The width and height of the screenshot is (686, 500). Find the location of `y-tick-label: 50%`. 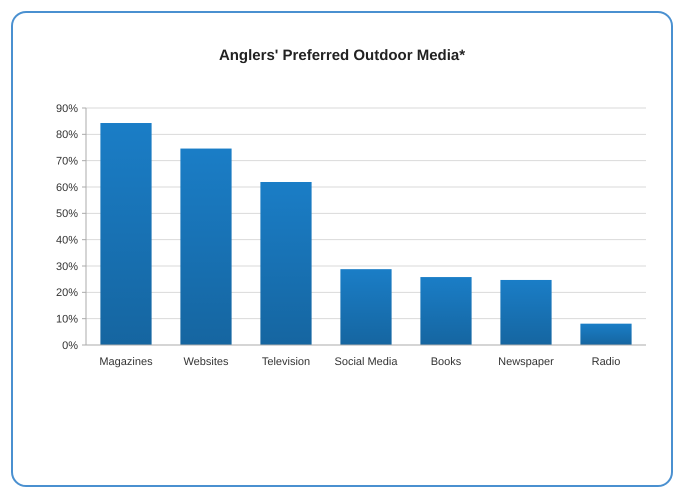

y-tick-label: 50% is located at coordinates (67, 214).